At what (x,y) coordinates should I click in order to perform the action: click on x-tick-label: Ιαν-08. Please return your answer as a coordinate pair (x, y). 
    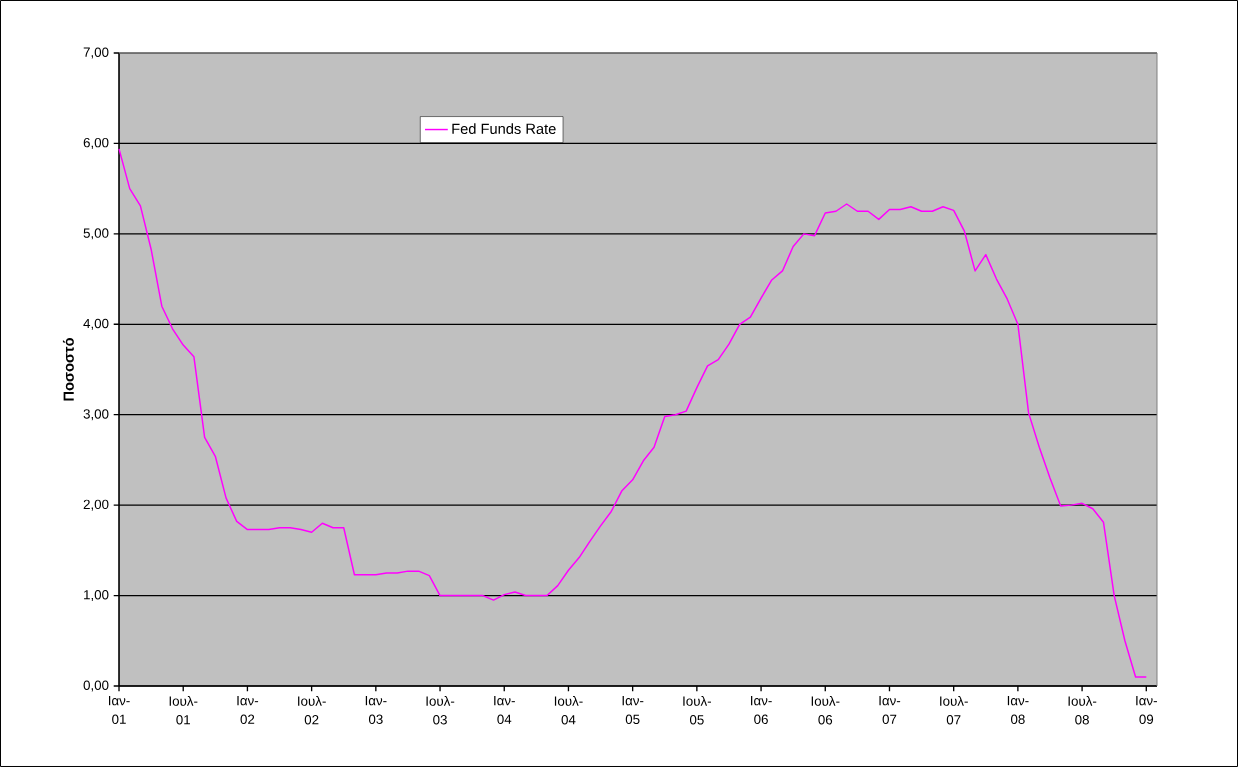
    Looking at the image, I should click on (1018, 710).